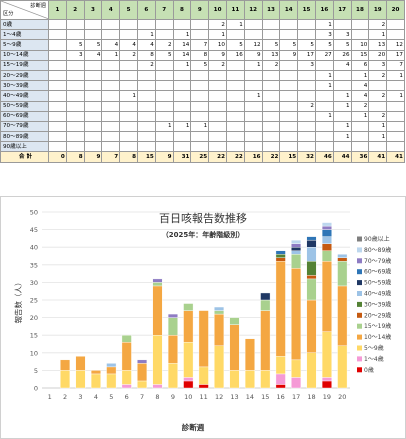 The width and height of the screenshot is (406, 439). I want to click on bar-segment-30～39歳, so click(280, 256).